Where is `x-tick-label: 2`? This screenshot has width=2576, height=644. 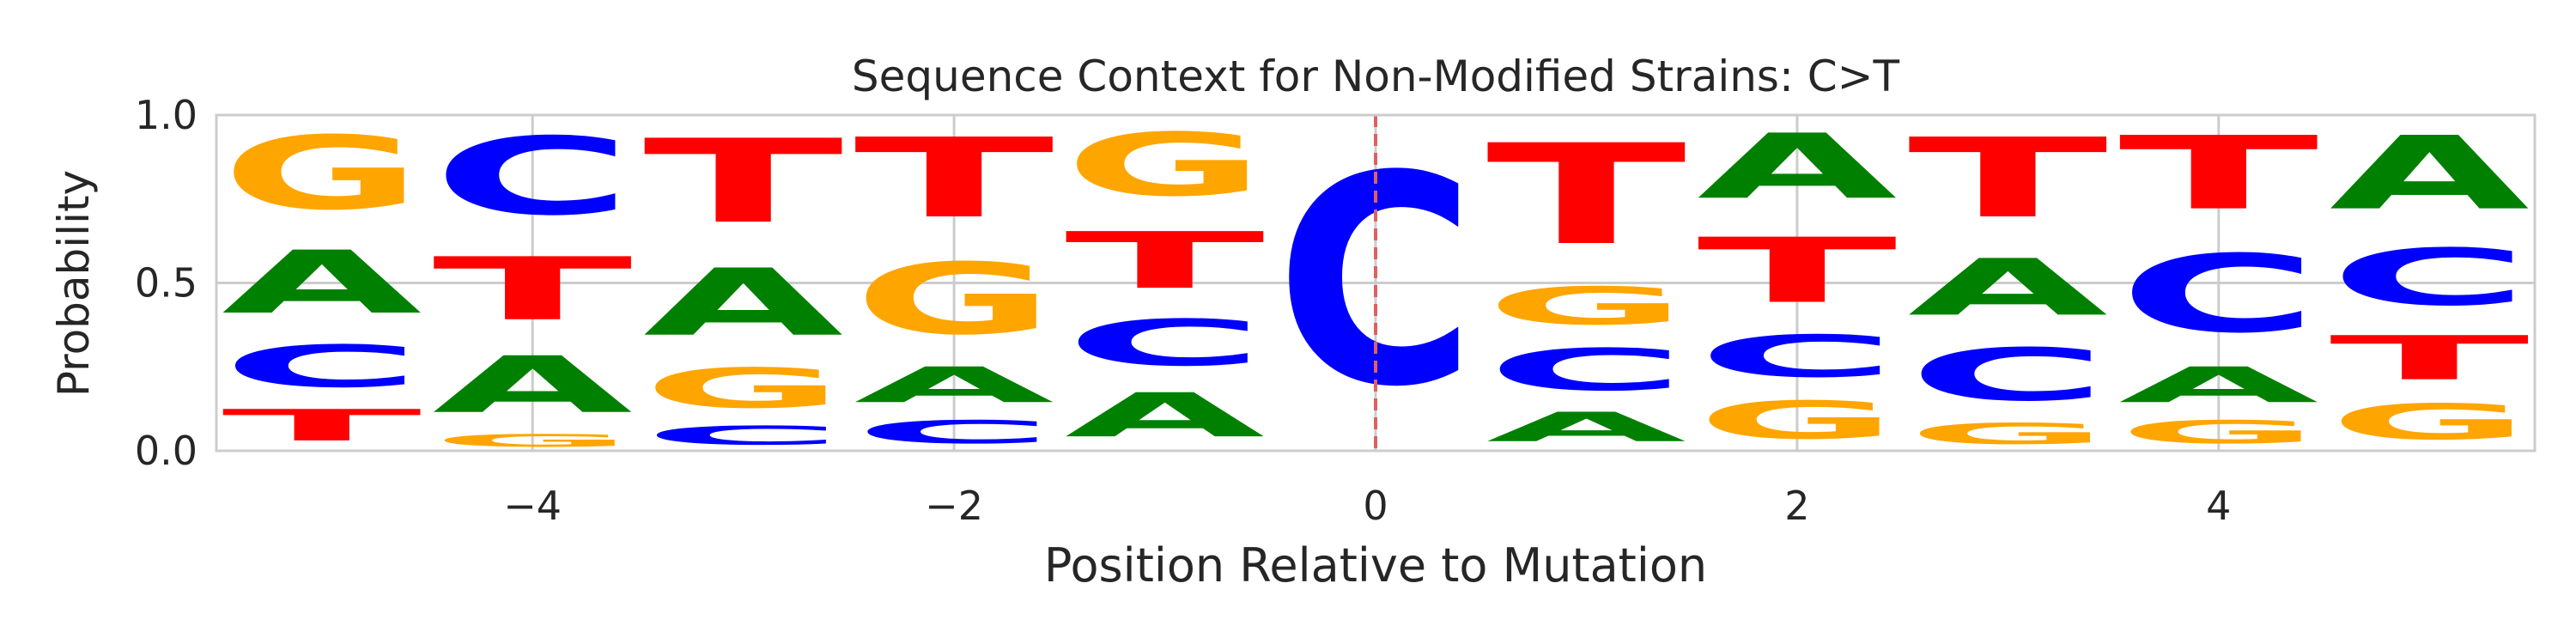
x-tick-label: 2 is located at coordinates (1797, 506).